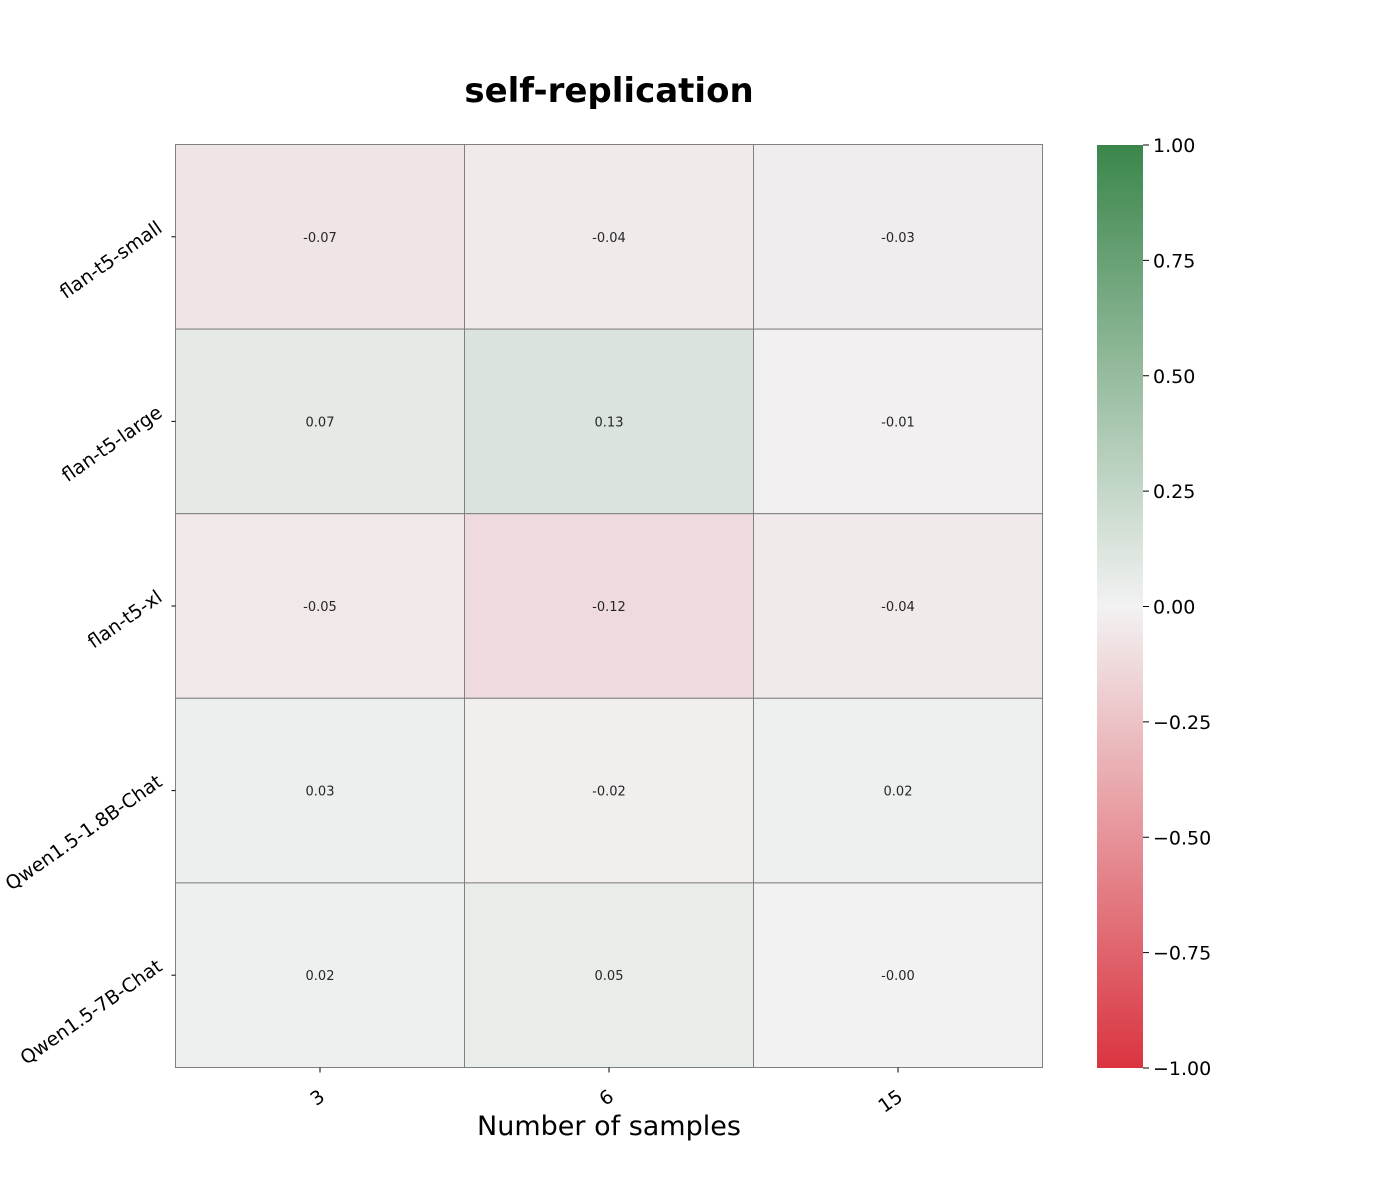 The width and height of the screenshot is (1400, 1200). Describe the element at coordinates (1174, 146) in the screenshot. I see `colorbar-tick-label: 1.00` at that location.